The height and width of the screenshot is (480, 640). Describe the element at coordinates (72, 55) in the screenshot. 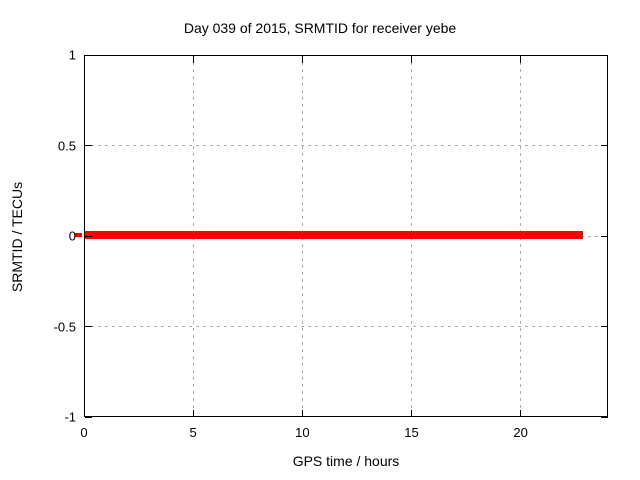

I see `y-tick-label: 1` at that location.